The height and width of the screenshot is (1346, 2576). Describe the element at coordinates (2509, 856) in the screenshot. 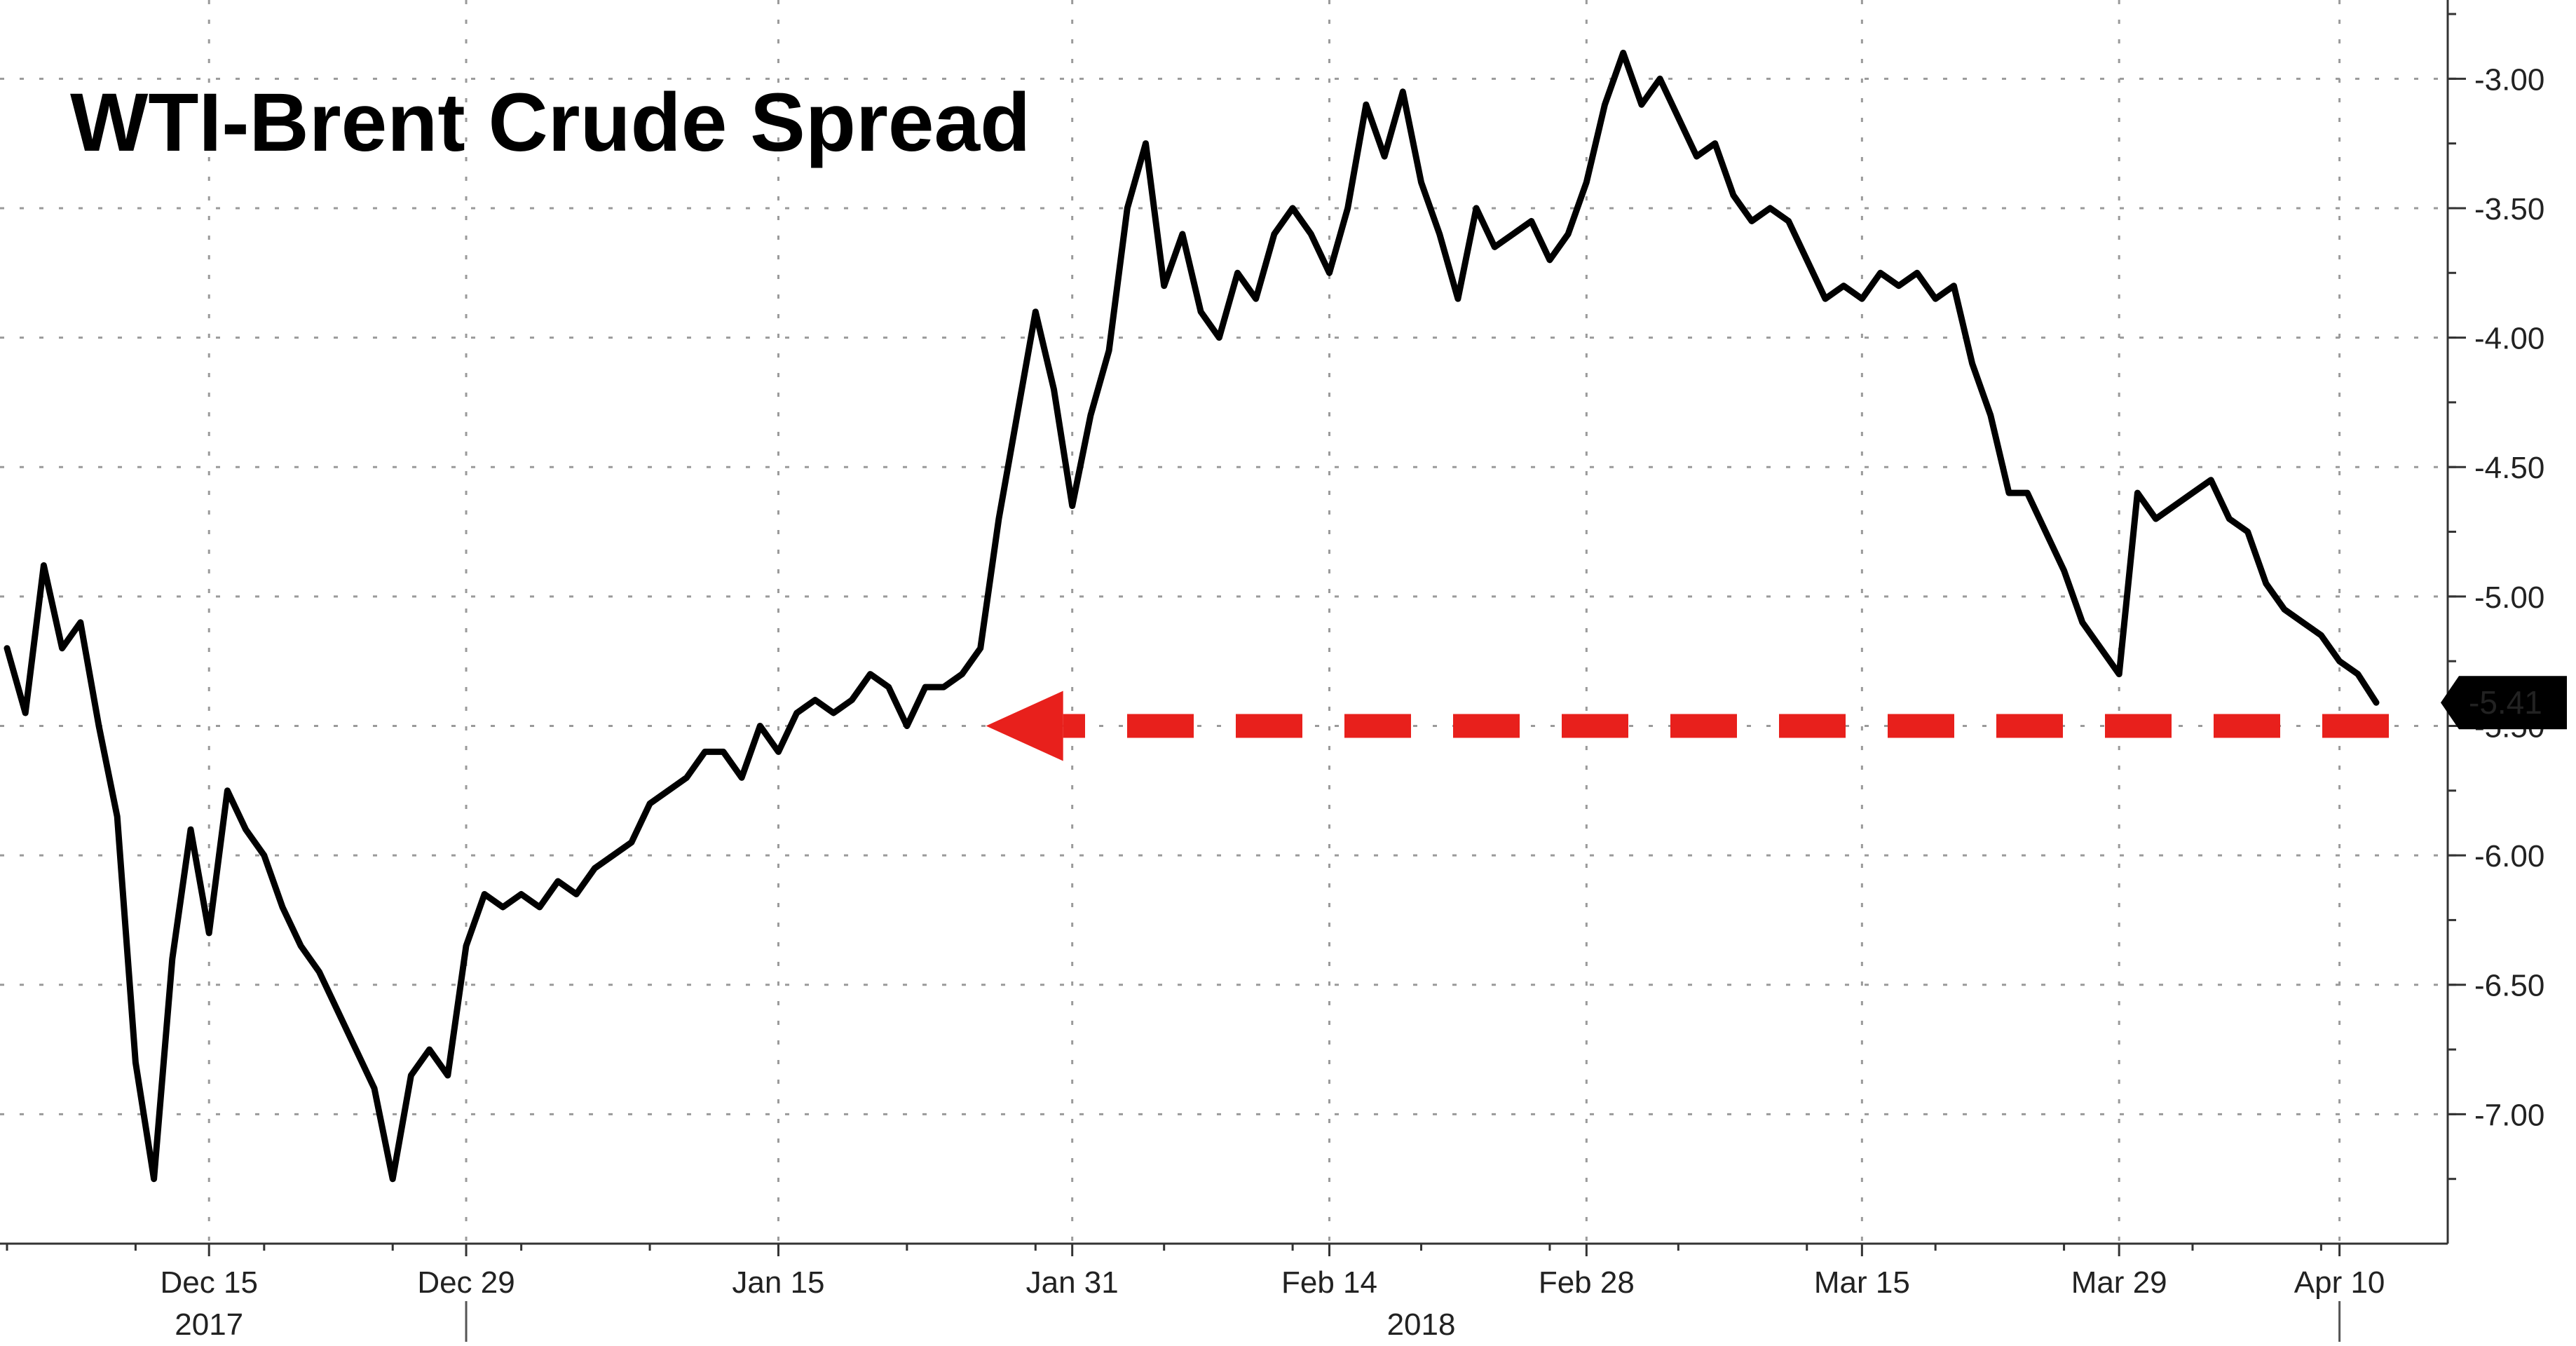

I see `y-tick-label: -6.00` at that location.